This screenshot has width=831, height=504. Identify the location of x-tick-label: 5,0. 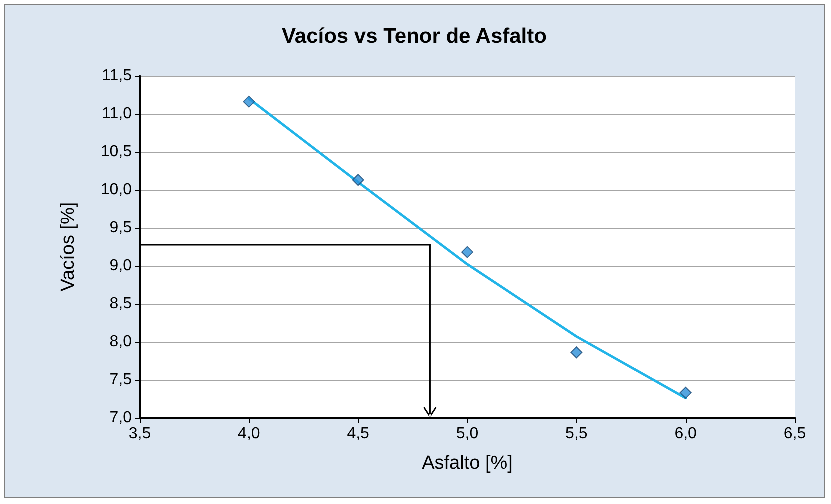
(467, 434).